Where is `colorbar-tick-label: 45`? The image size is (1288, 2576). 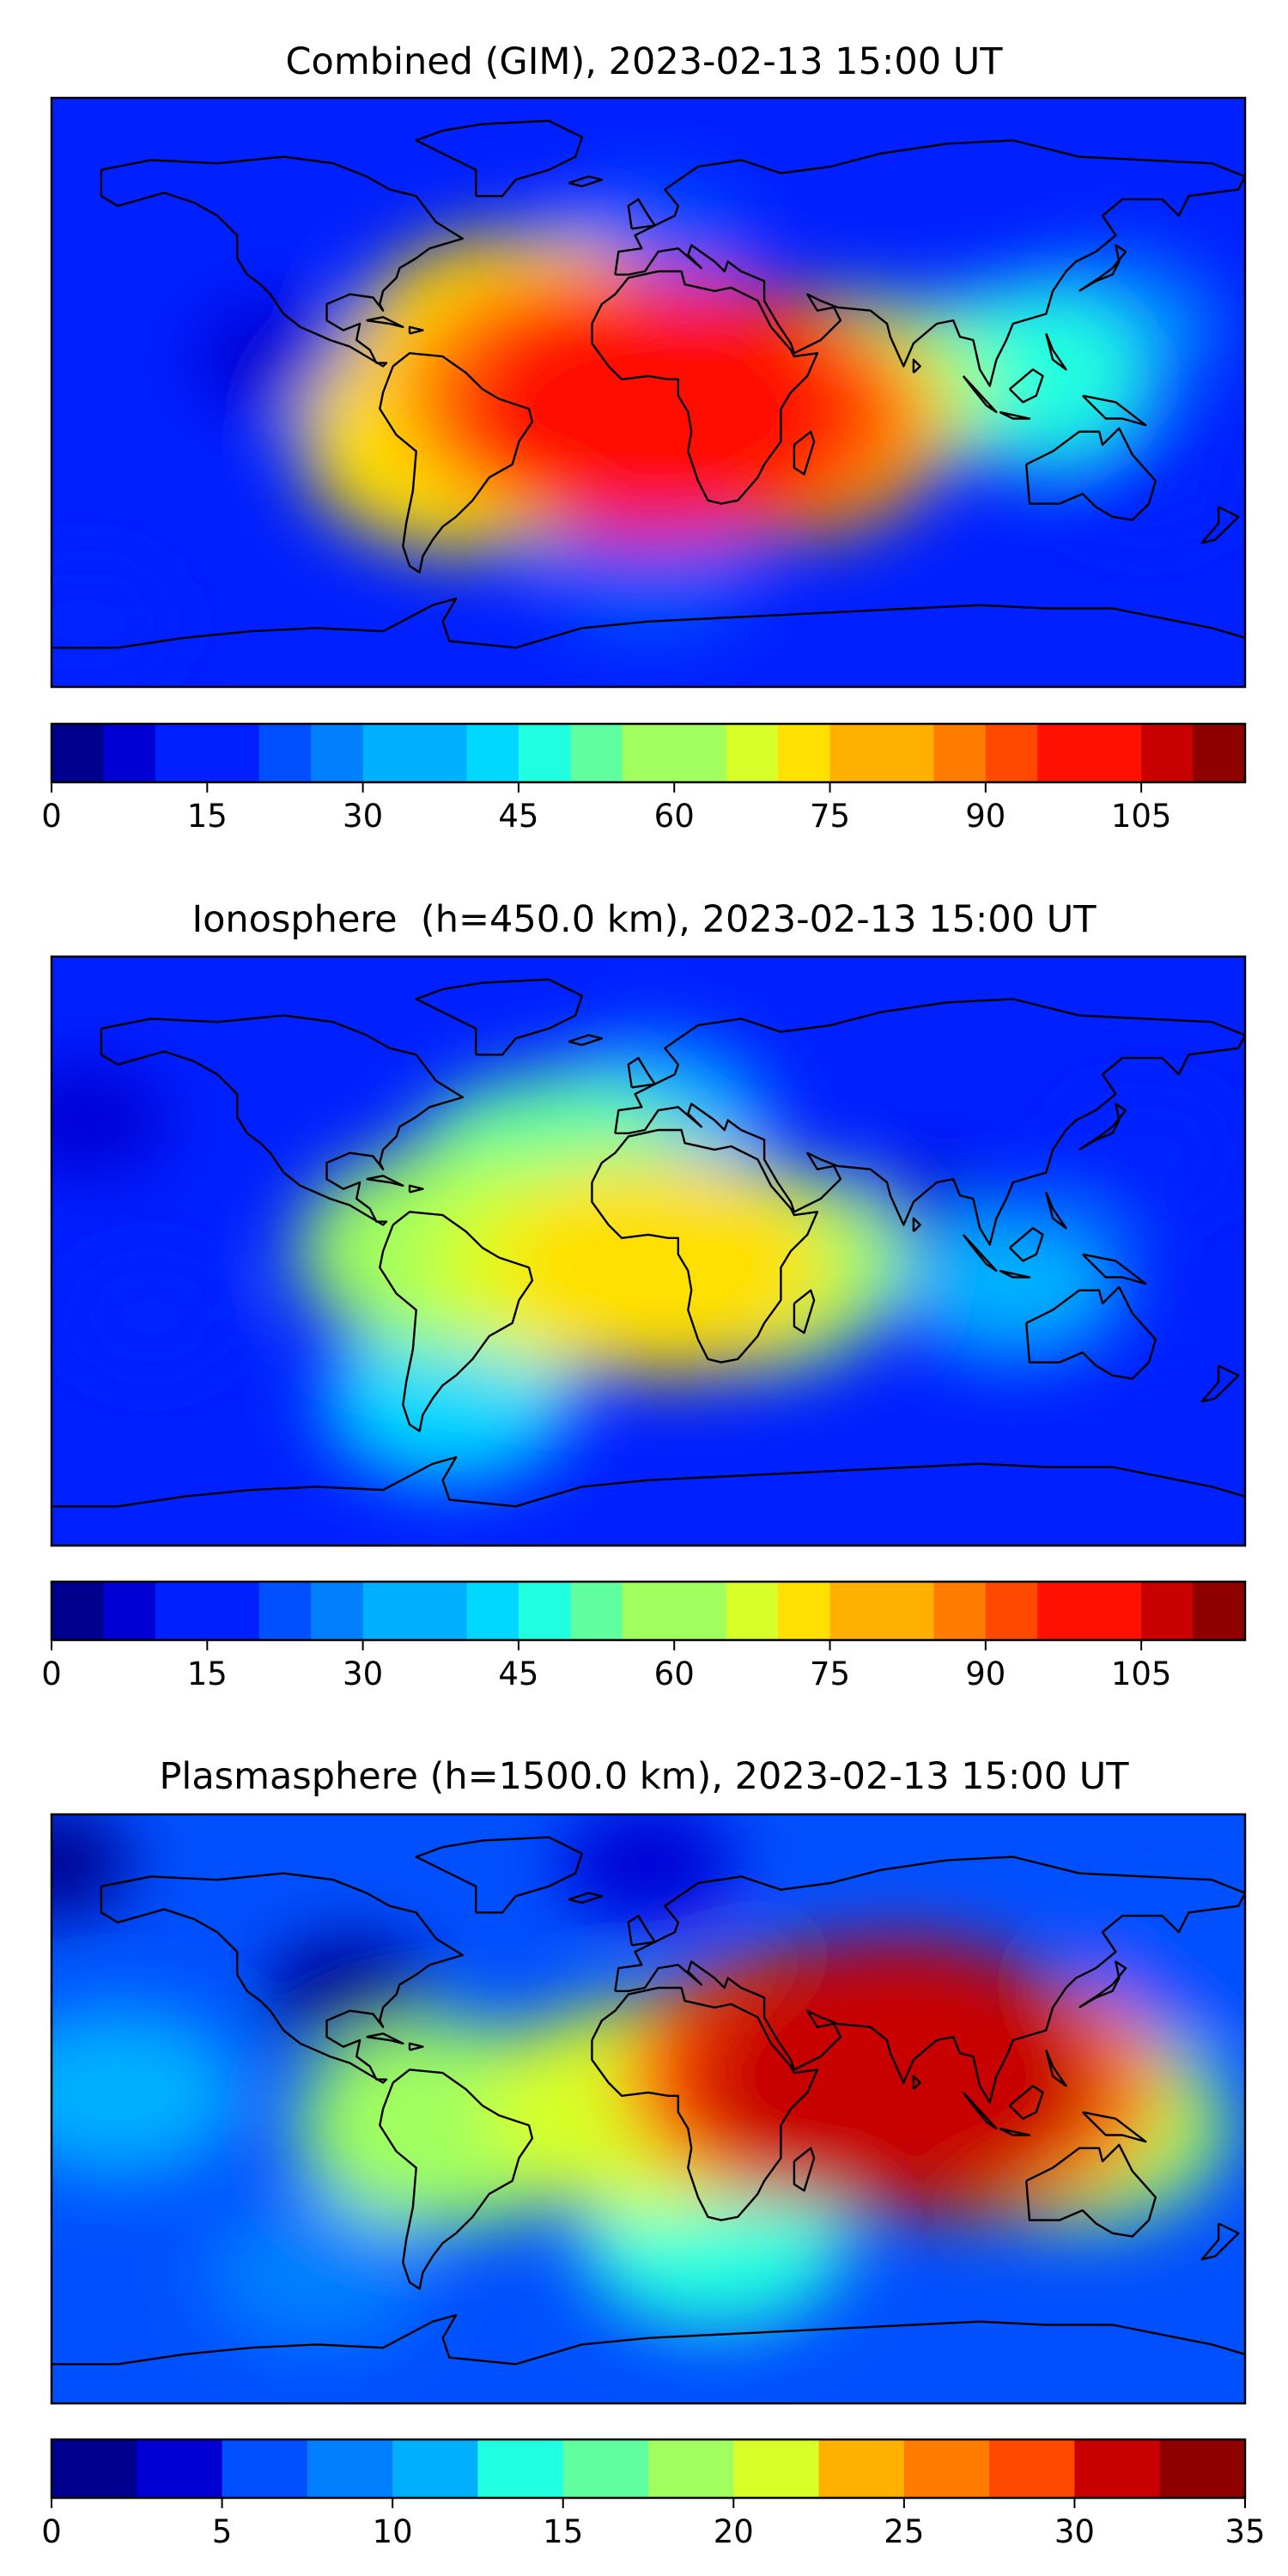 colorbar-tick-label: 45 is located at coordinates (518, 1674).